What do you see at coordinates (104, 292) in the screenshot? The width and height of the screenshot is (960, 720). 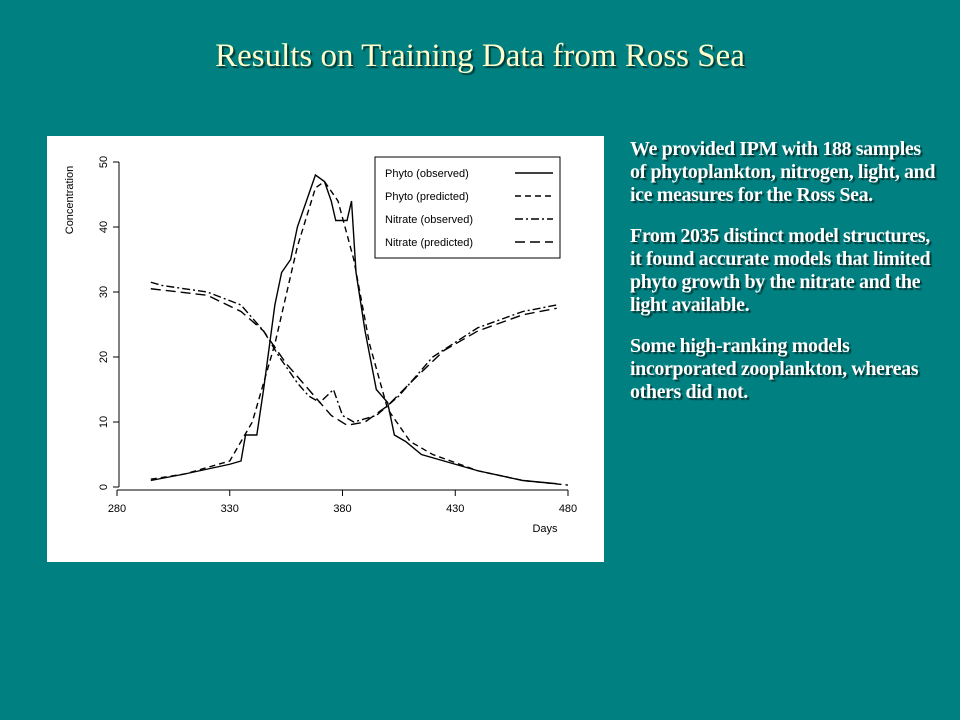 I see `y-tick-label: 30` at bounding box center [104, 292].